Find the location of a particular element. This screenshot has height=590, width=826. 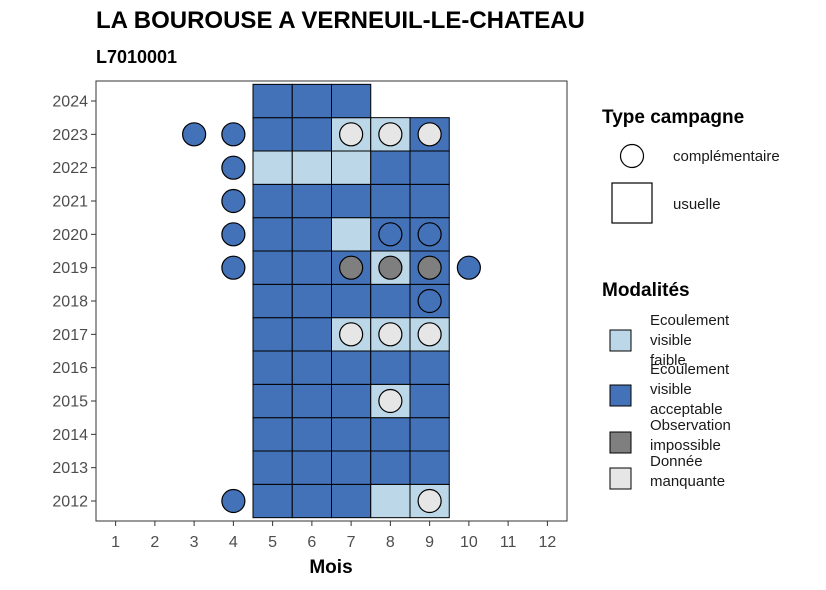

x-axis: 1 2 3 4 5 6 7 8 9 10 11 12 is located at coordinates (333, 536).